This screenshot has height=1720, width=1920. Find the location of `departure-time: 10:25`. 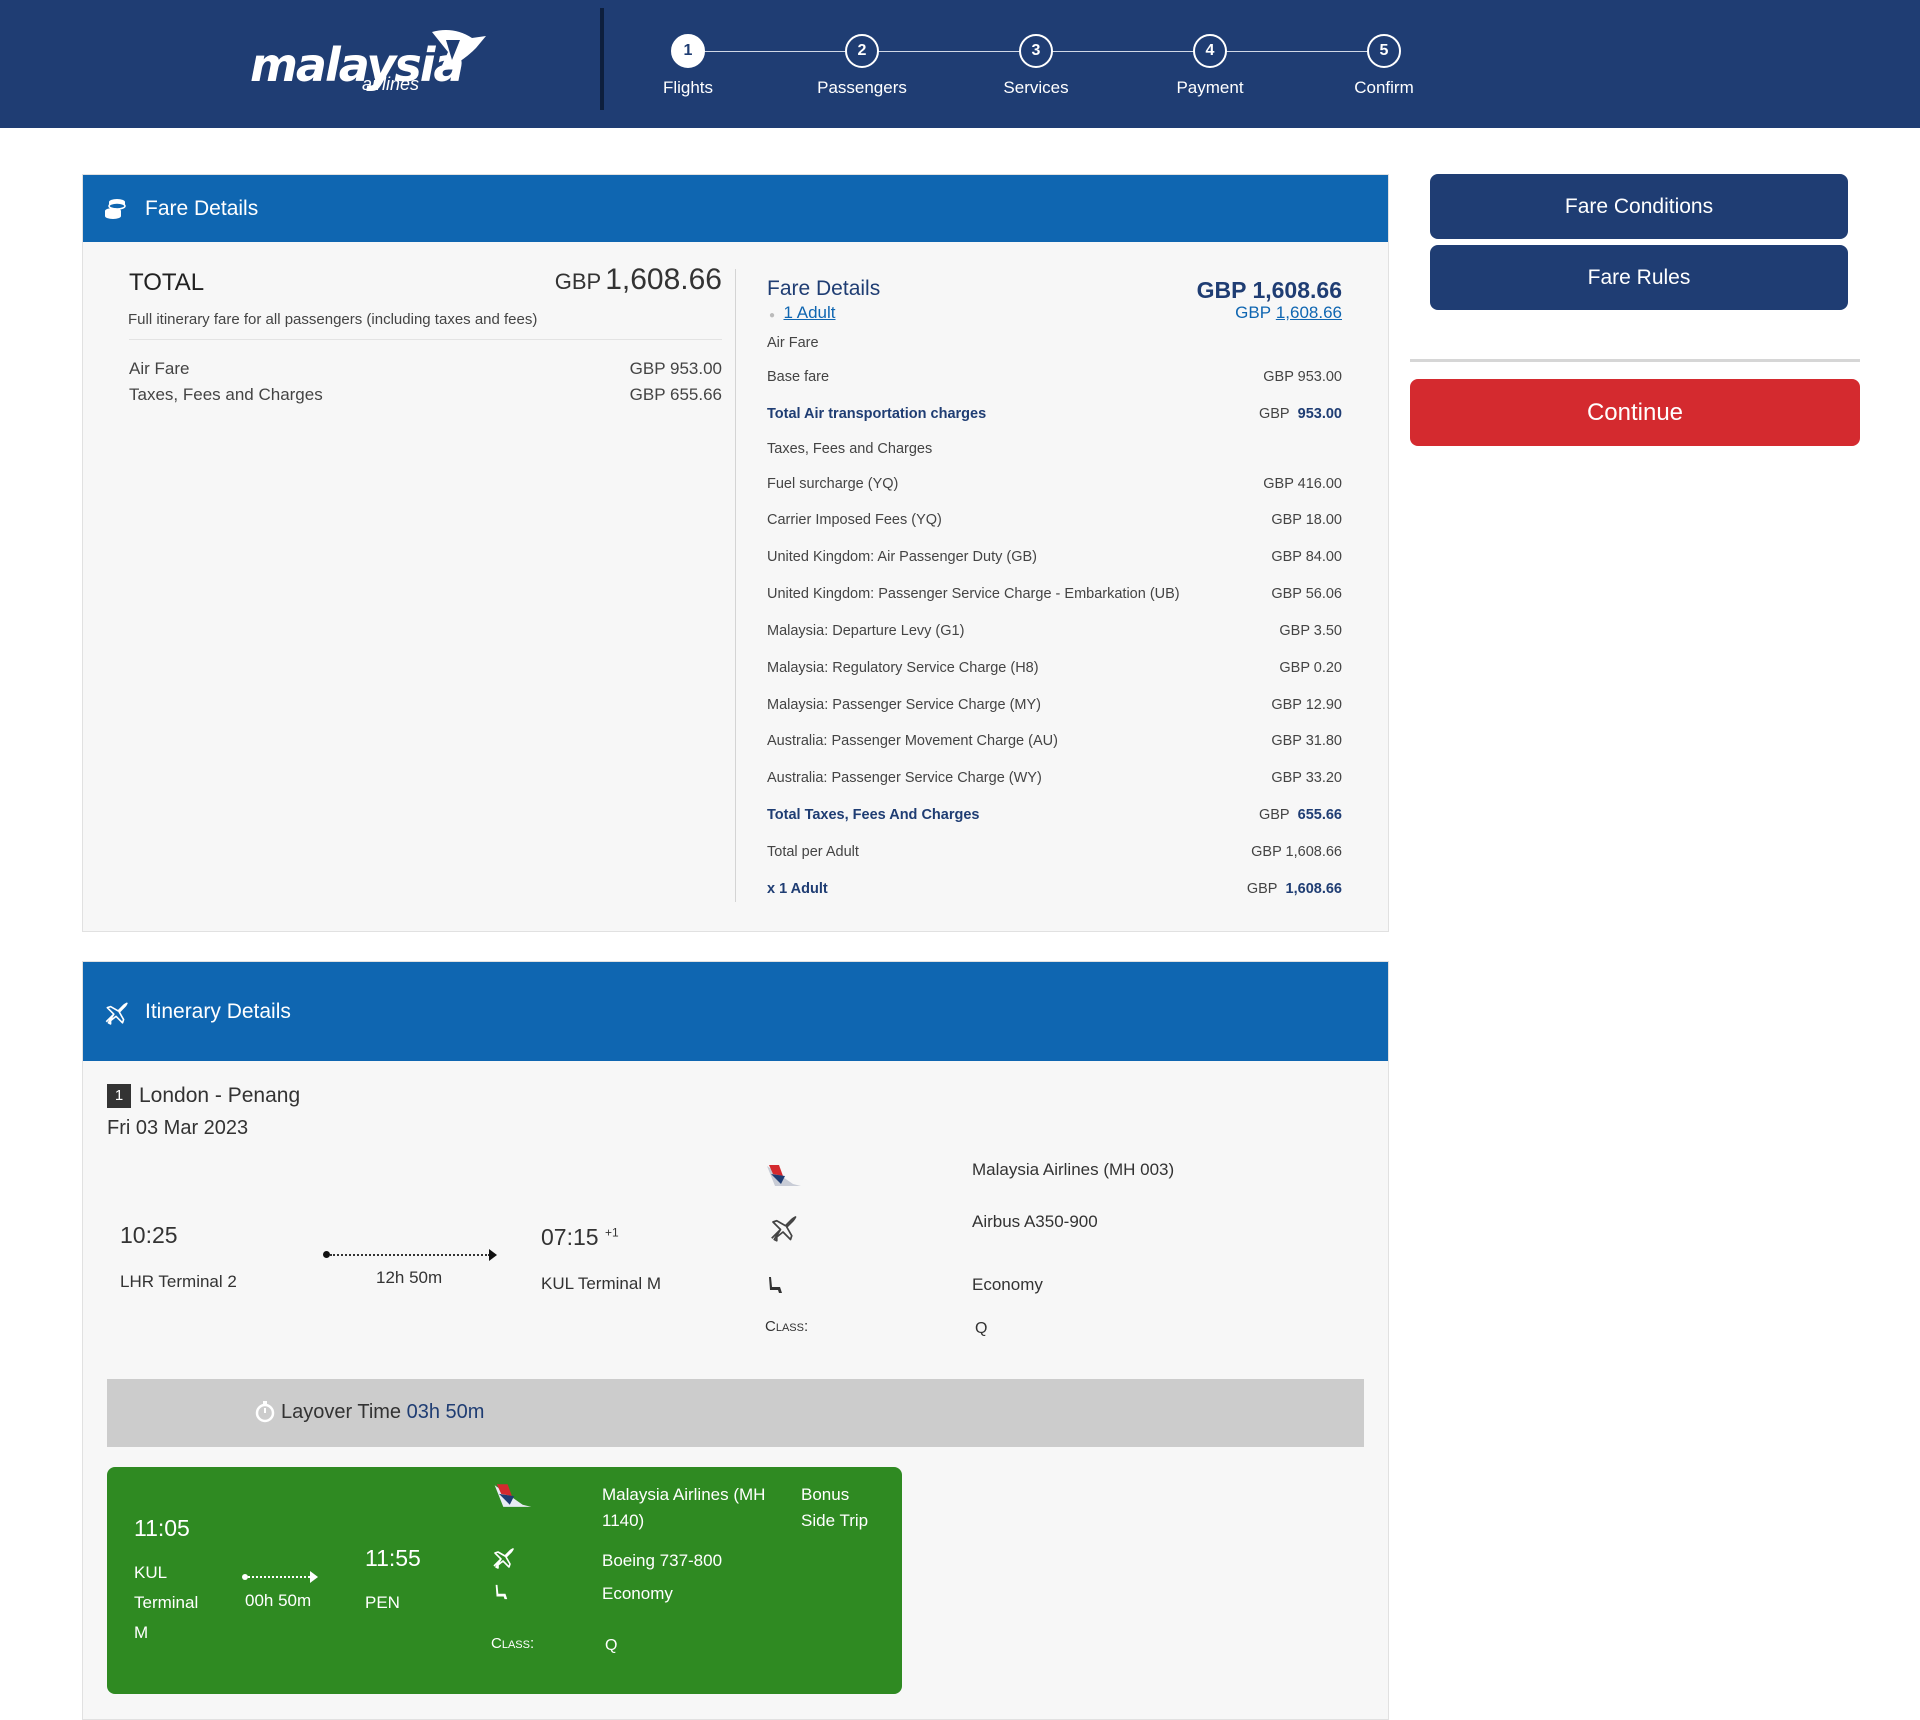

departure-time: 10:25 is located at coordinates (149, 1235).